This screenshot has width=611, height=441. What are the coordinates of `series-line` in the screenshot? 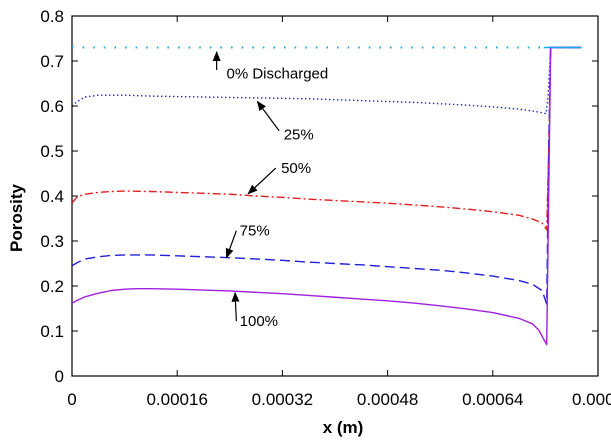 It's located at (326, 80).